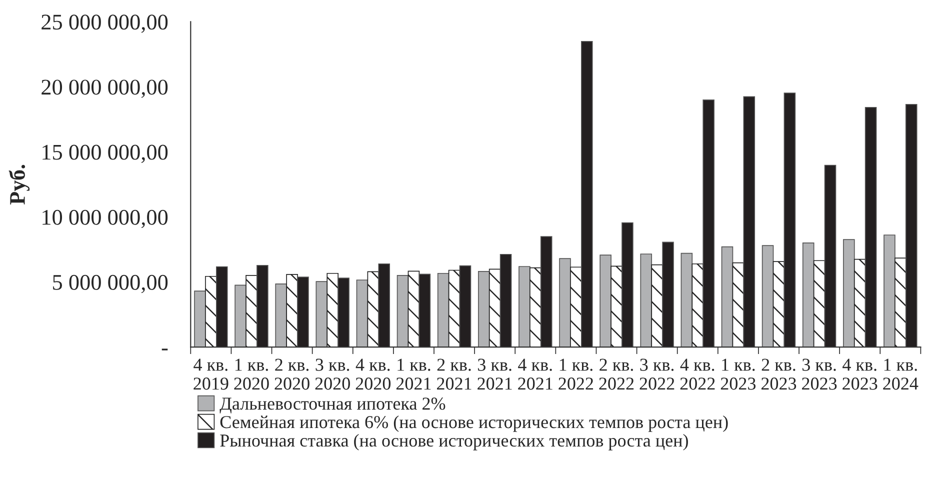  Describe the element at coordinates (110, 284) in the screenshot. I see `y-tick-label: 5 000 000,00` at that location.